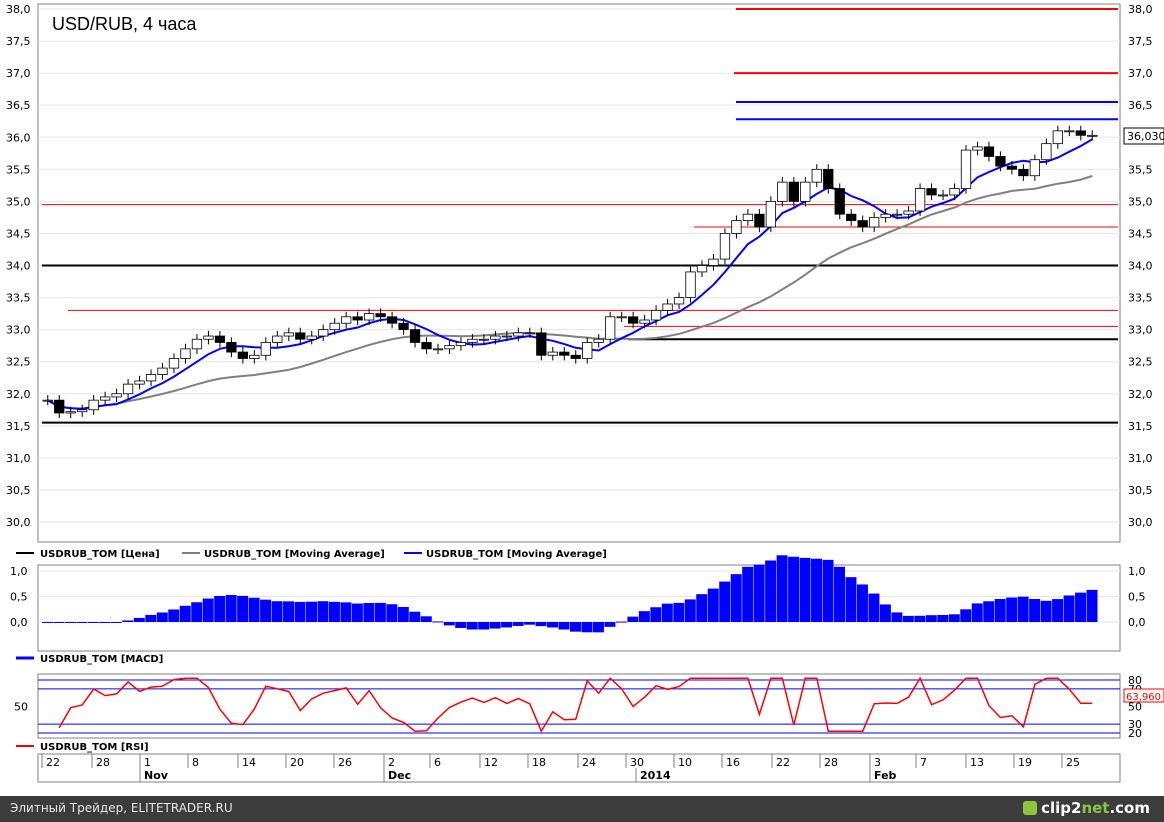  What do you see at coordinates (18, 394) in the screenshot?
I see `price-tick-left: 32,0` at bounding box center [18, 394].